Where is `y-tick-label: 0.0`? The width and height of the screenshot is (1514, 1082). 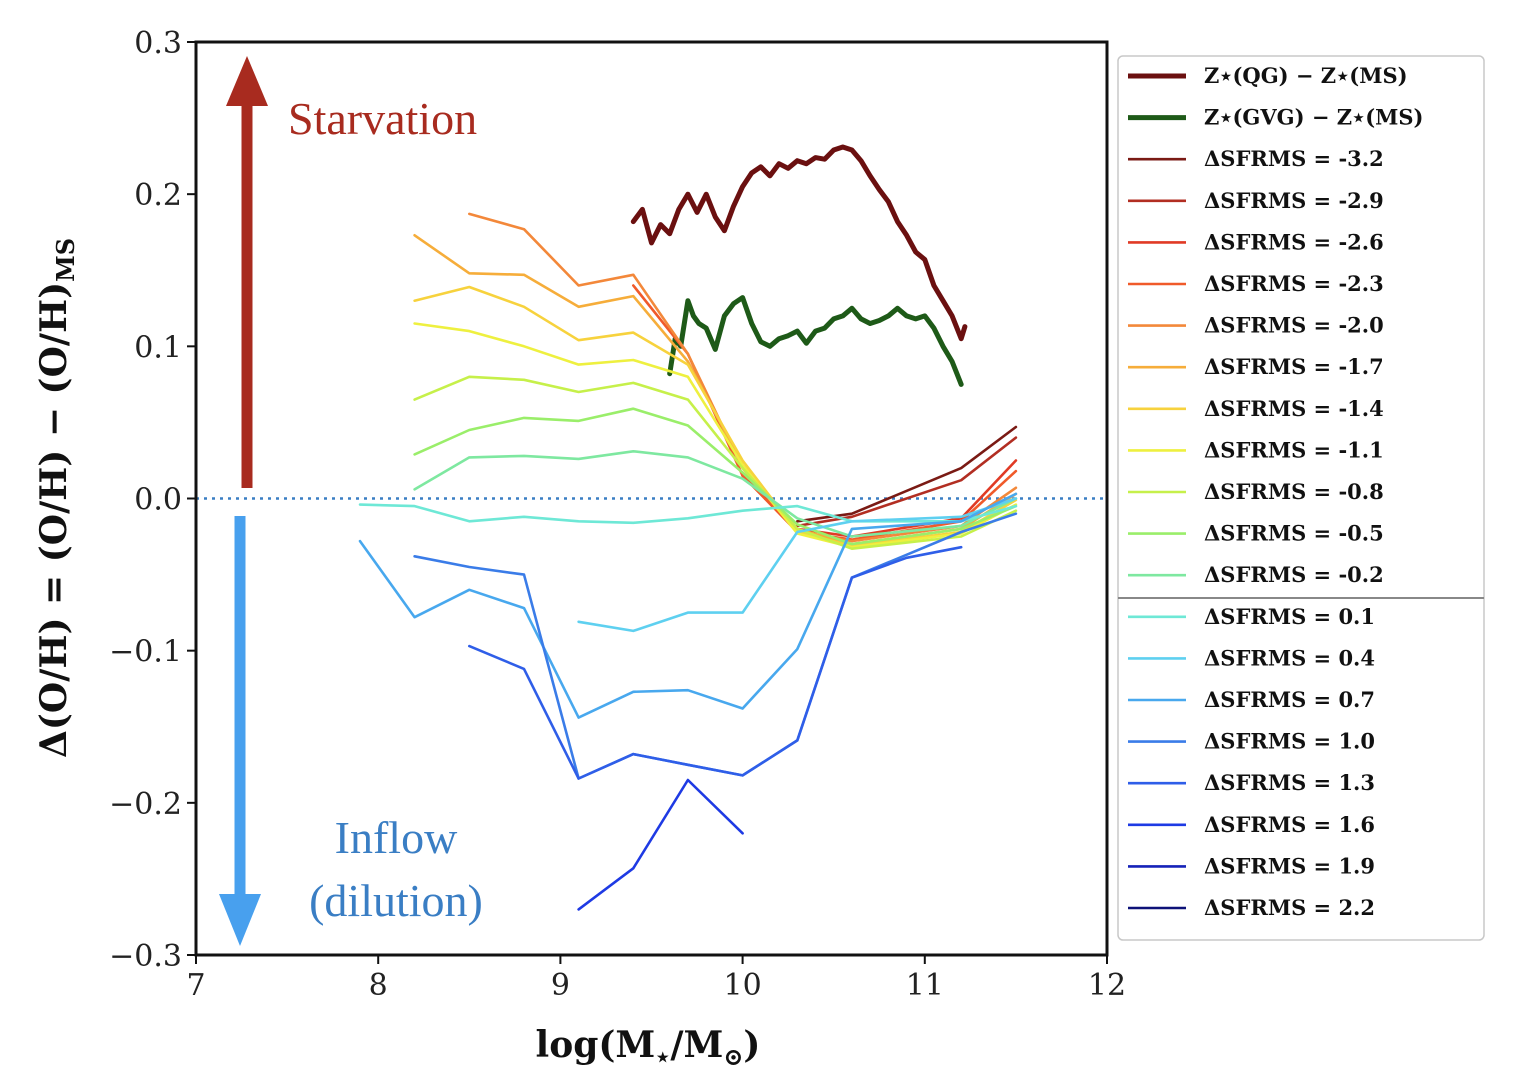
y-tick-label: 0.0 is located at coordinates (158, 500).